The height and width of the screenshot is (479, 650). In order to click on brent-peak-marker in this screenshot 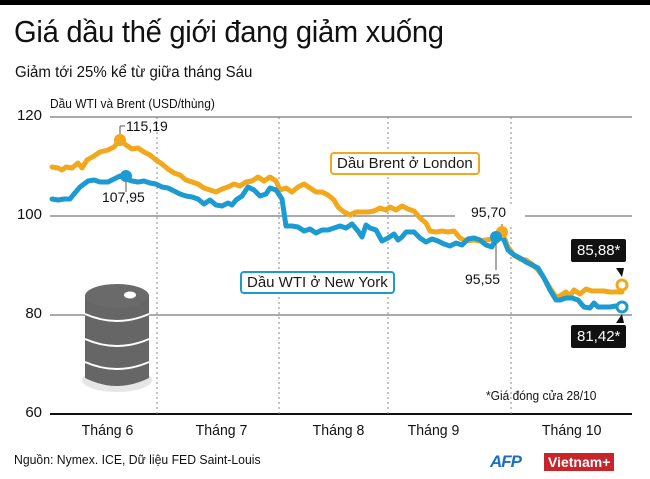, I will do `click(120, 140)`.